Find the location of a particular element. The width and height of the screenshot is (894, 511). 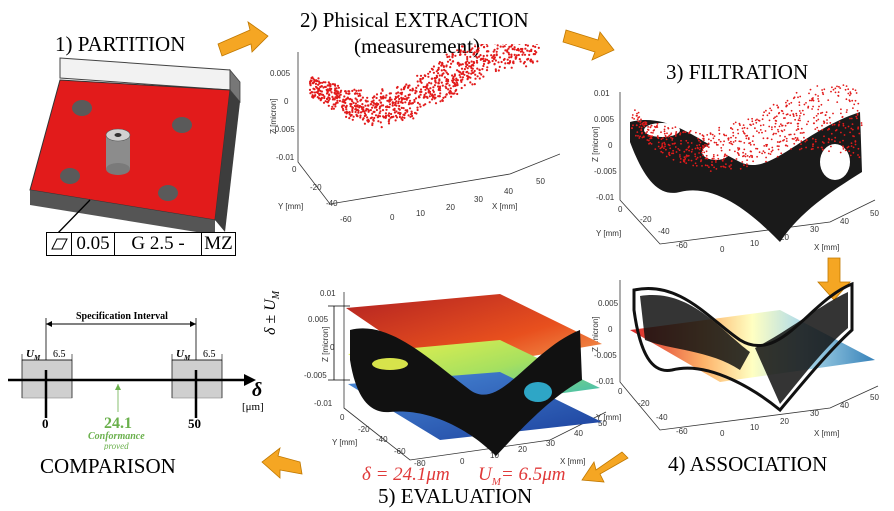

filter-spec: G 2.5 - is located at coordinates (158, 244).